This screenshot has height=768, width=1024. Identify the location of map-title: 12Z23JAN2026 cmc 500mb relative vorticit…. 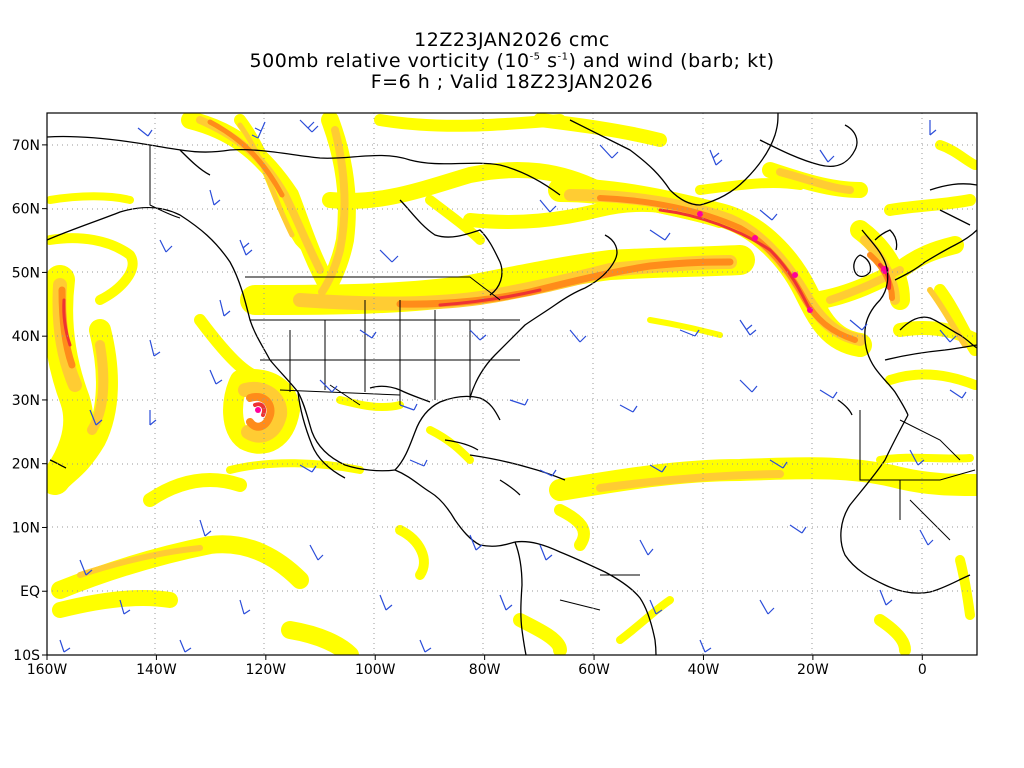
(512, 61).